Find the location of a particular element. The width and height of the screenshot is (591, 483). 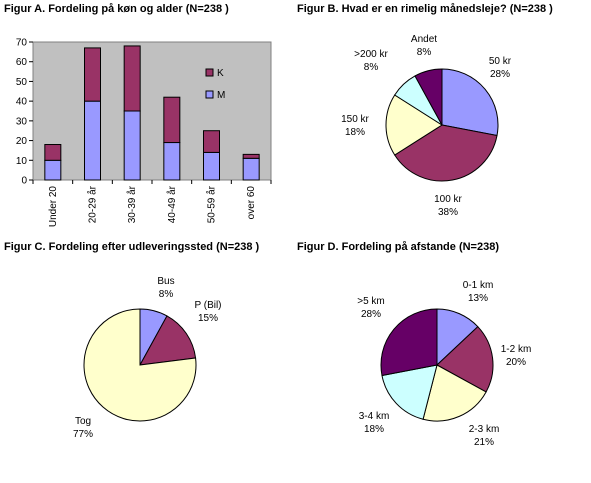

pie-b-slice-label: Andet is located at coordinates (424, 39).